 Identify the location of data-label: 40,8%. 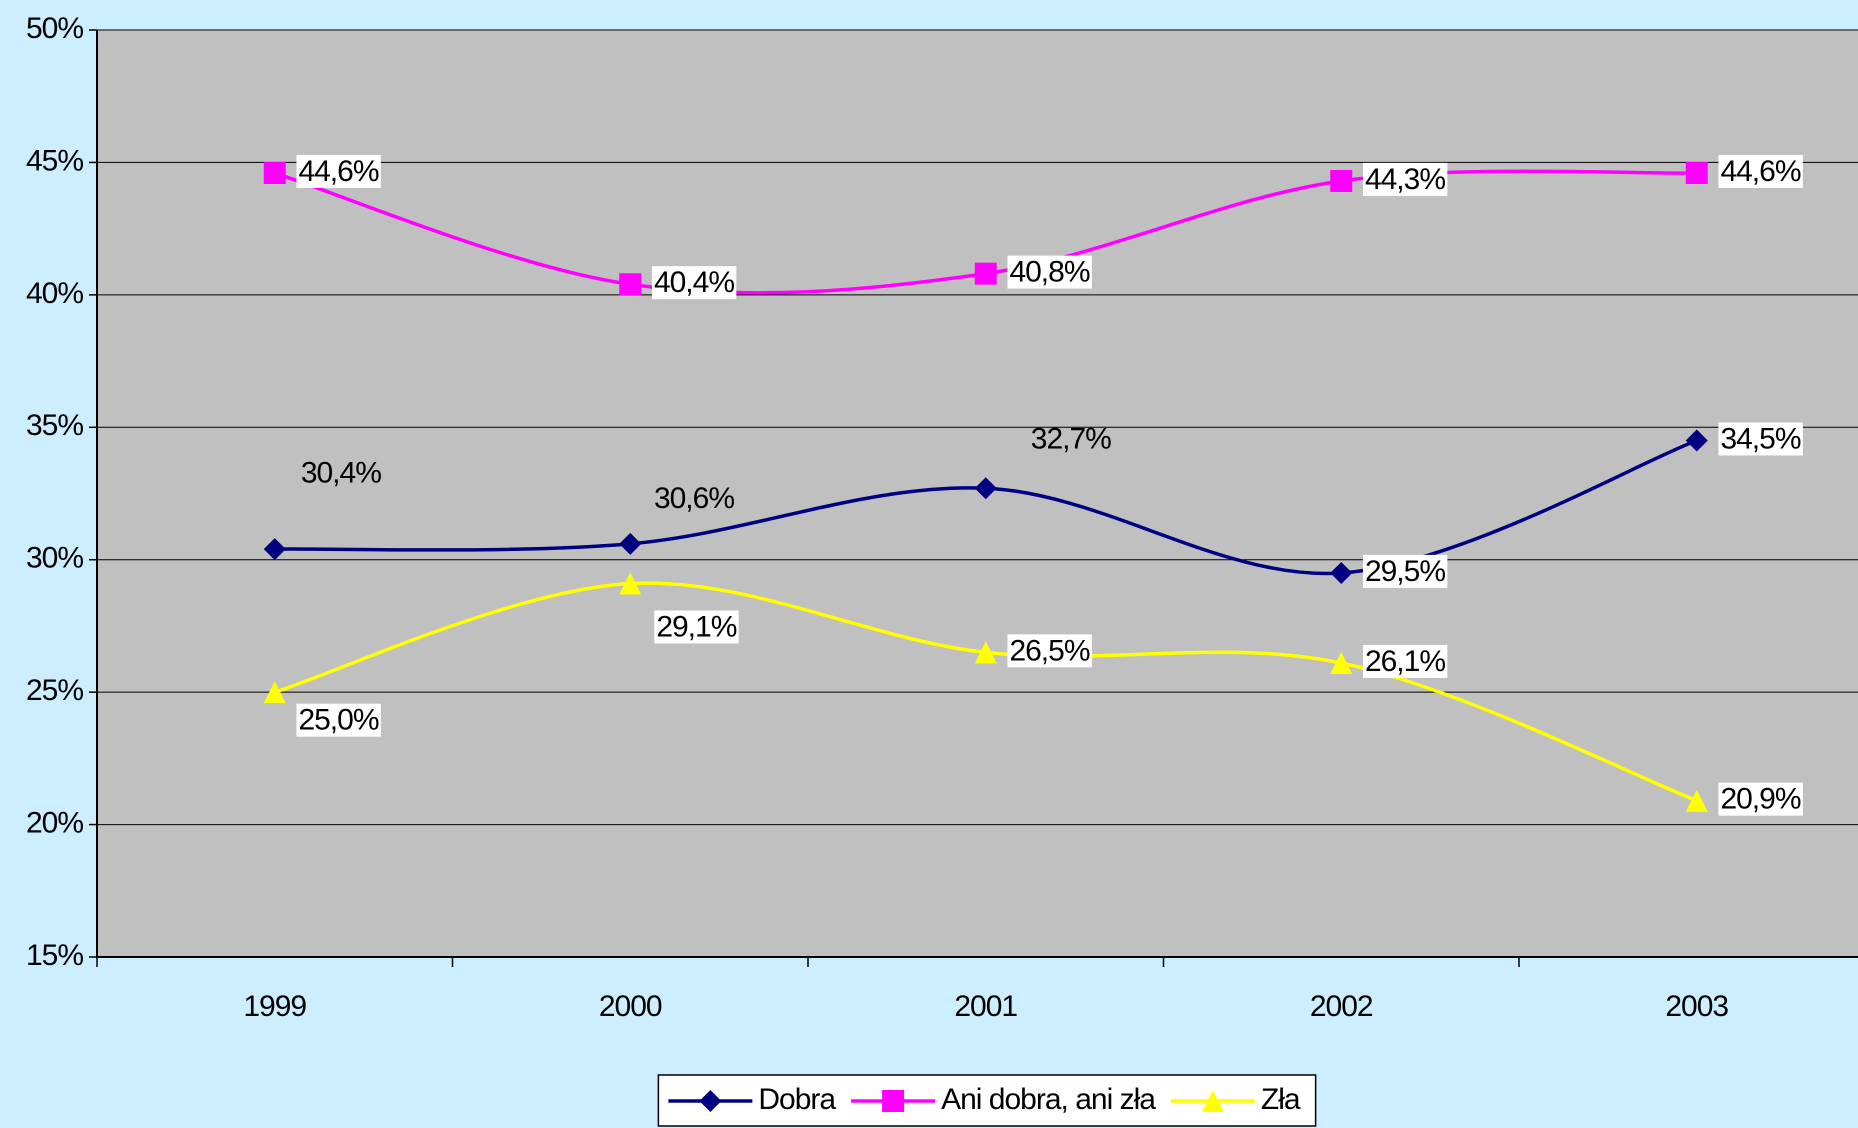
(1049, 272).